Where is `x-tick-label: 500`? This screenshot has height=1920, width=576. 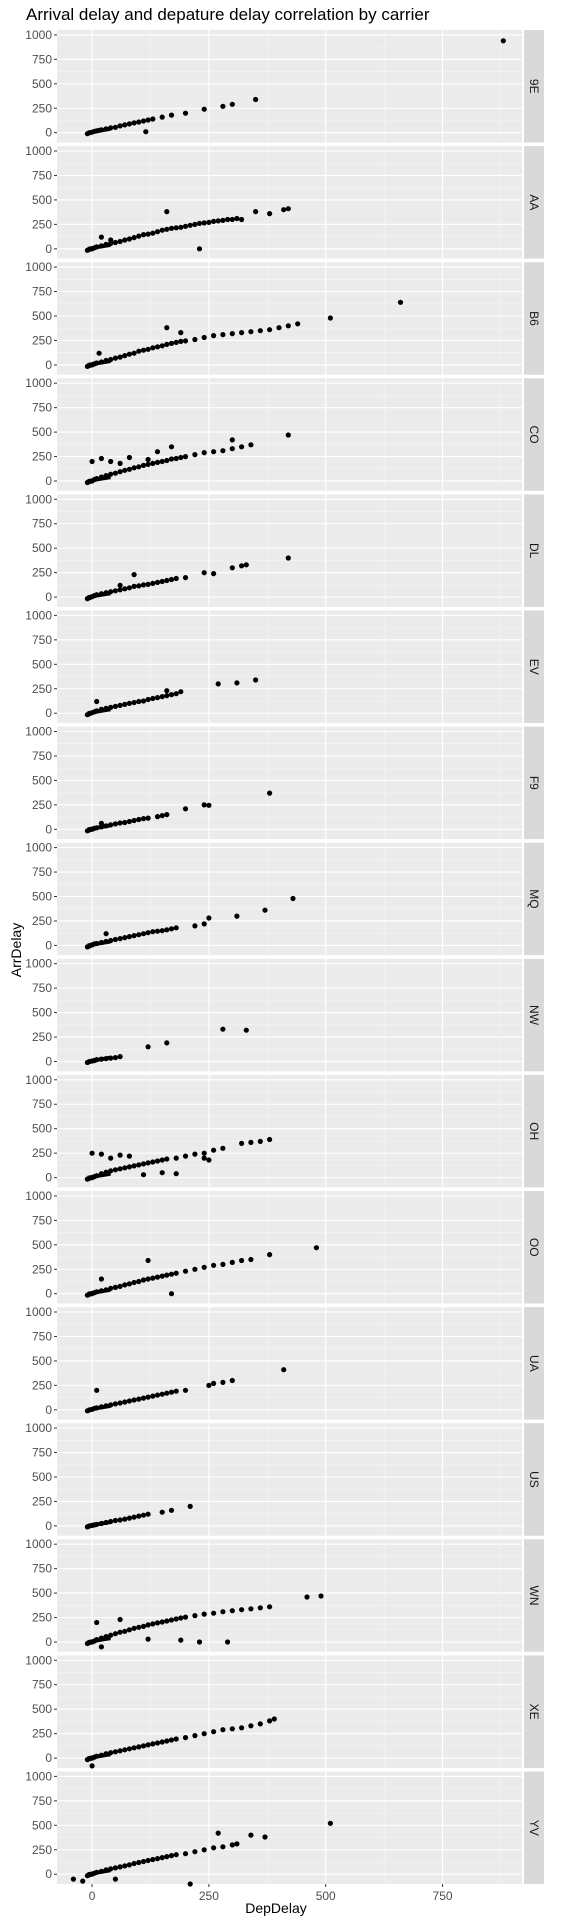
x-tick-label: 500 is located at coordinates (326, 1896).